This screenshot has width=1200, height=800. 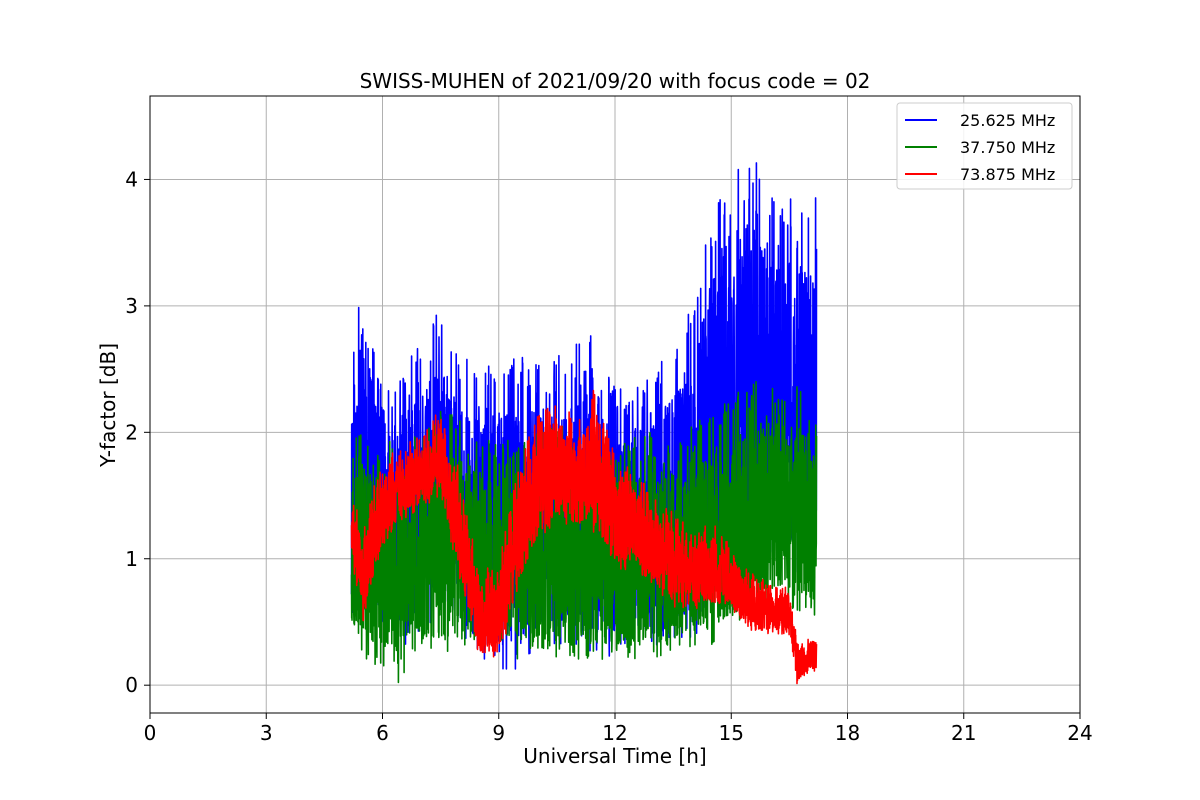 I want to click on y-axis-ticks: 0 1 2 3 4, so click(x=137, y=432).